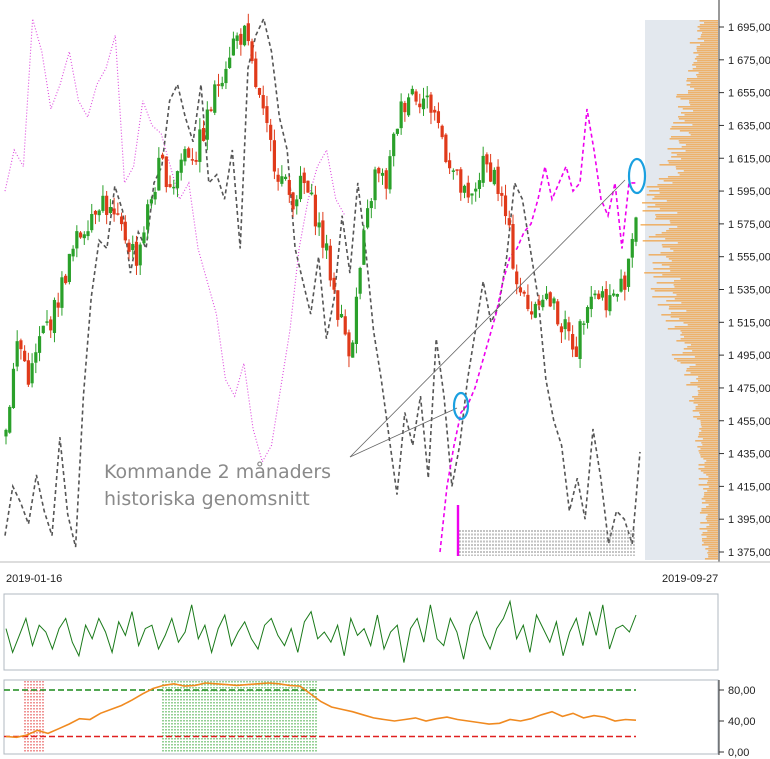  I want to click on rsi-tick-label: 40,00, so click(742, 722).